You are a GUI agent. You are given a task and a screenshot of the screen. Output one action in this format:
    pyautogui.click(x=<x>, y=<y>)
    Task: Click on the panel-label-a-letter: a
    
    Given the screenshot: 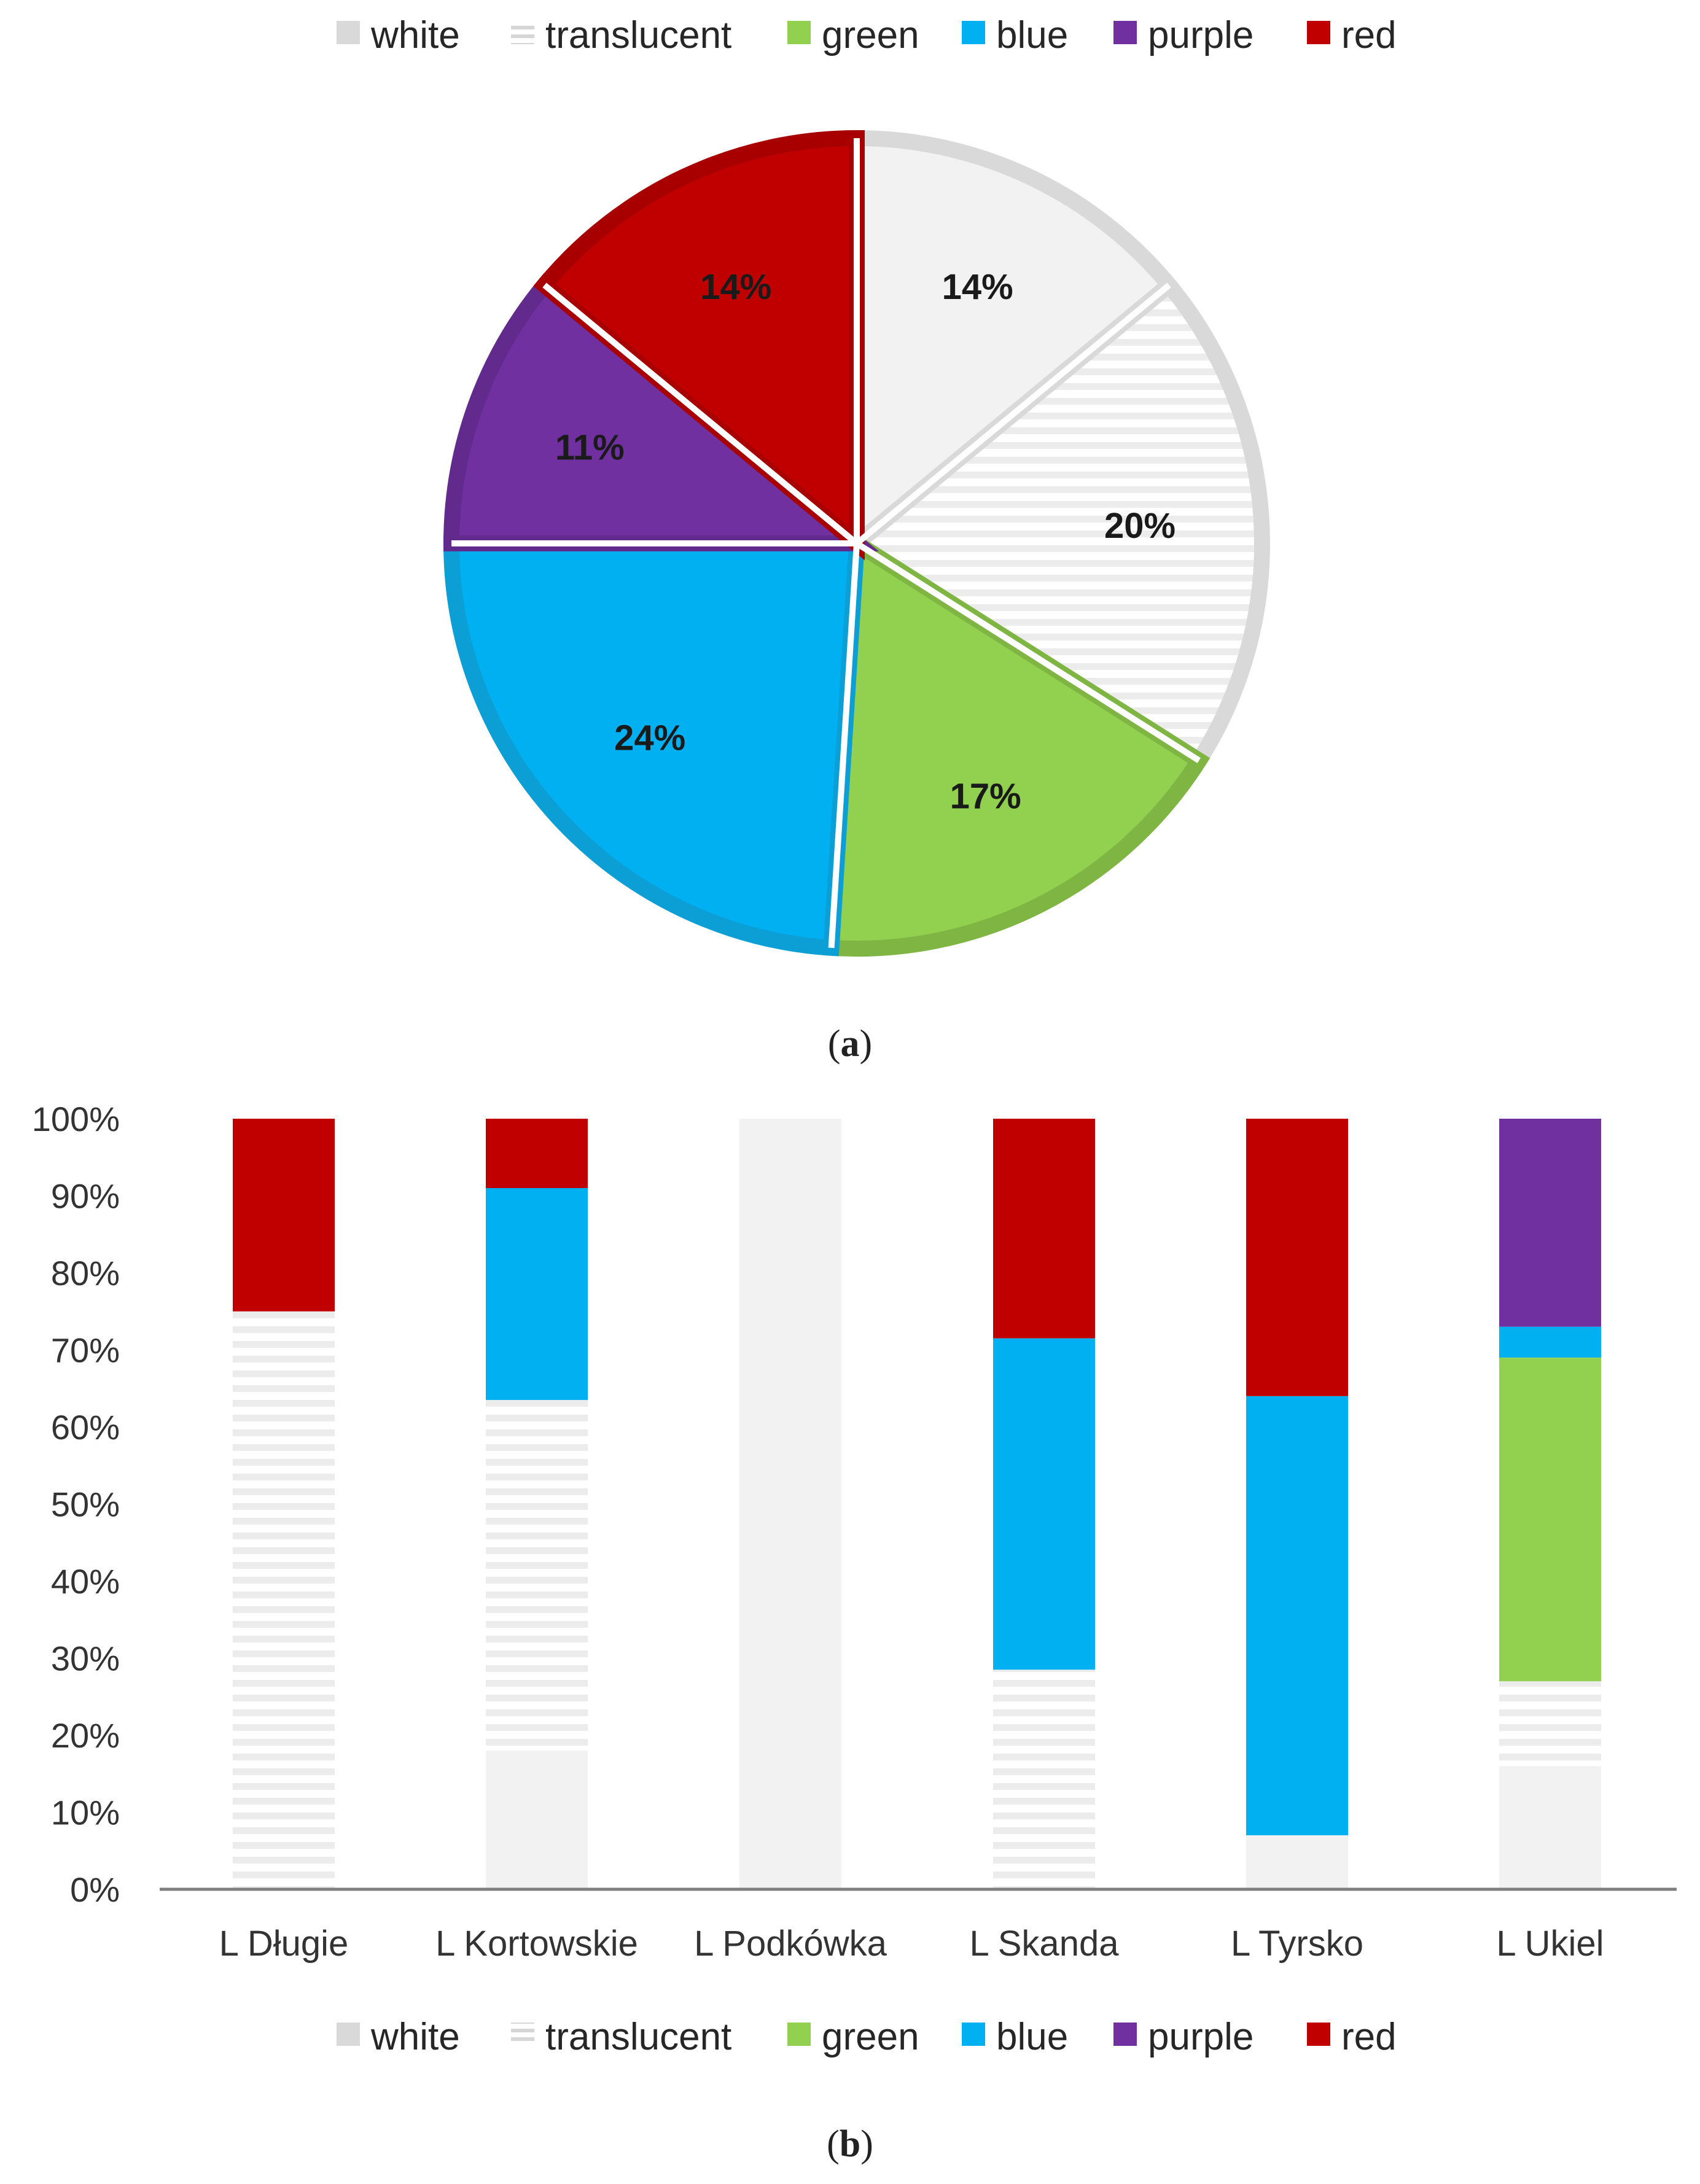 What is the action you would take?
    pyautogui.click(x=850, y=1044)
    